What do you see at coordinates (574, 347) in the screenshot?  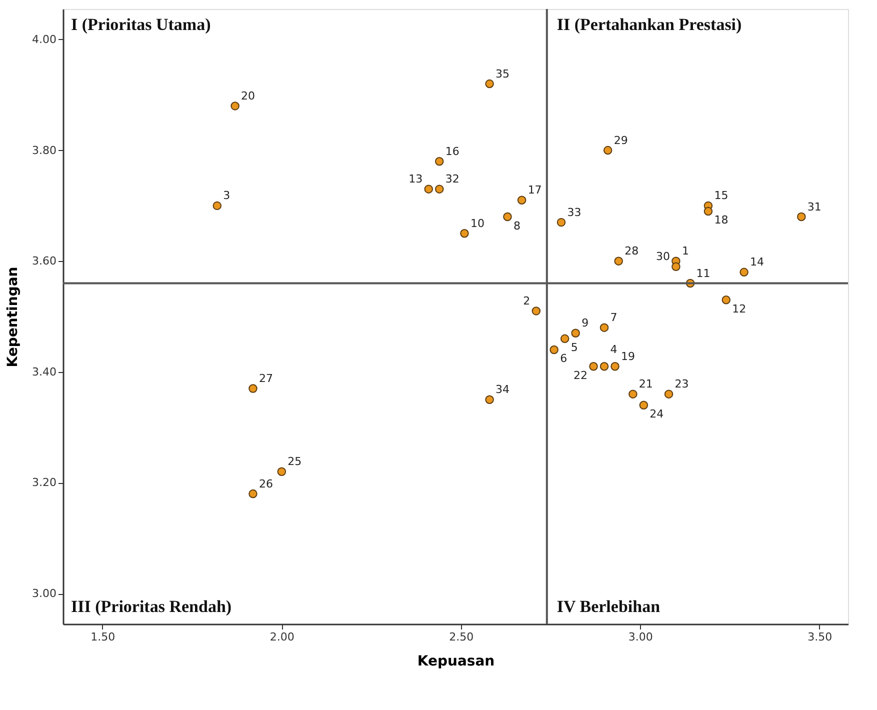 I see `annotation: 5` at bounding box center [574, 347].